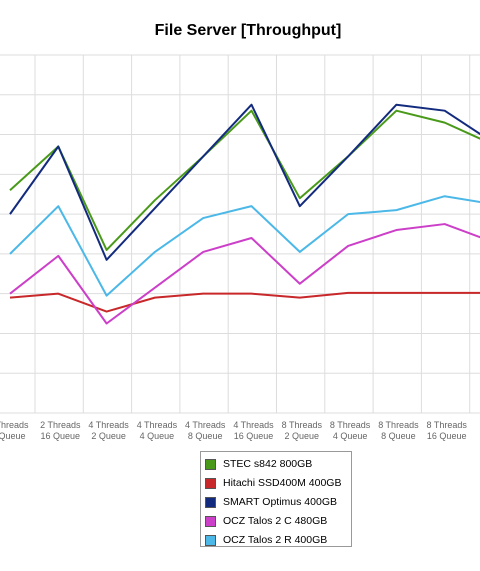 This screenshot has height=571, width=480. Describe the element at coordinates (60, 425) in the screenshot. I see `x-tick-label: 2 Threads` at that location.